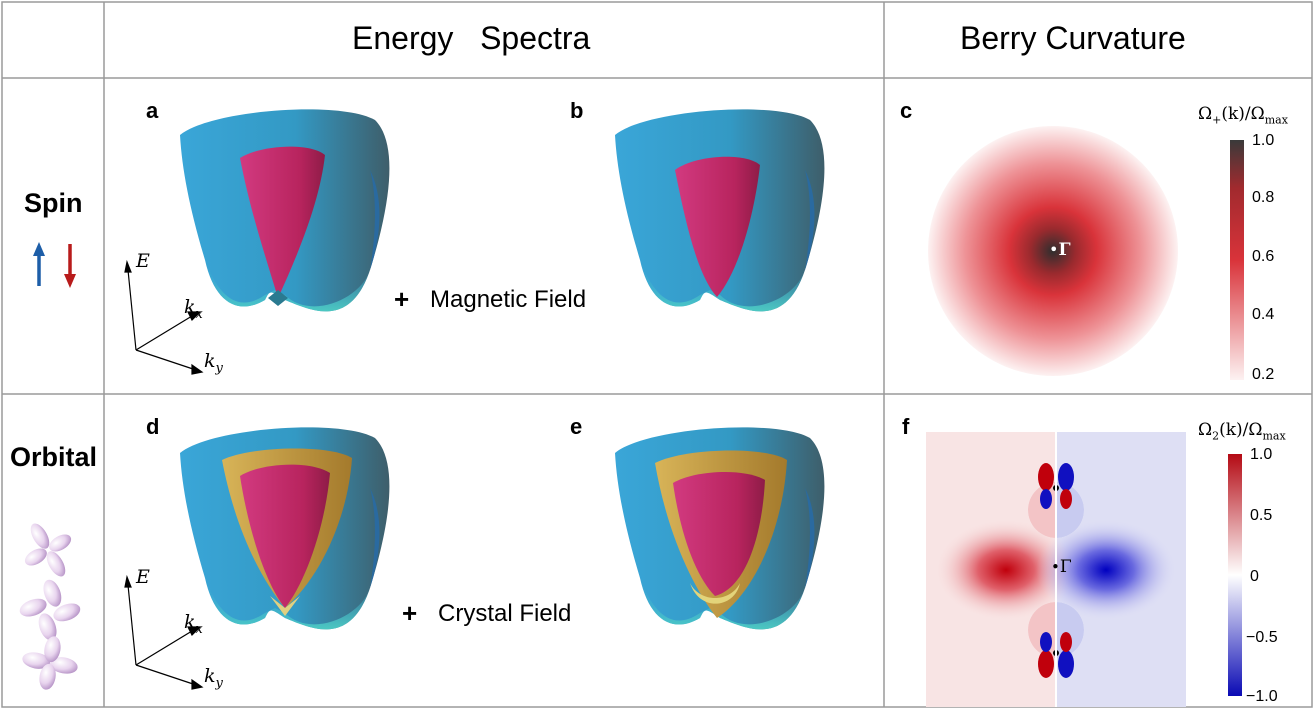 This screenshot has width=1314, height=709. Describe the element at coordinates (1261, 515) in the screenshot. I see `colorbar-f-tick: 0.5` at that location.